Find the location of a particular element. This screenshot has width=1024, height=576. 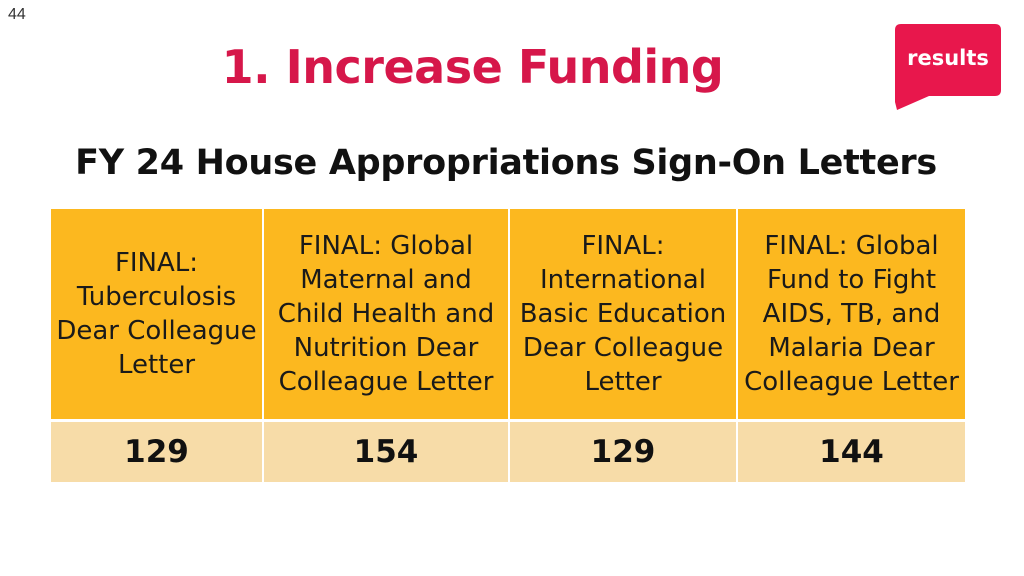

table-row: 129 154 129 144 is located at coordinates (508, 451).